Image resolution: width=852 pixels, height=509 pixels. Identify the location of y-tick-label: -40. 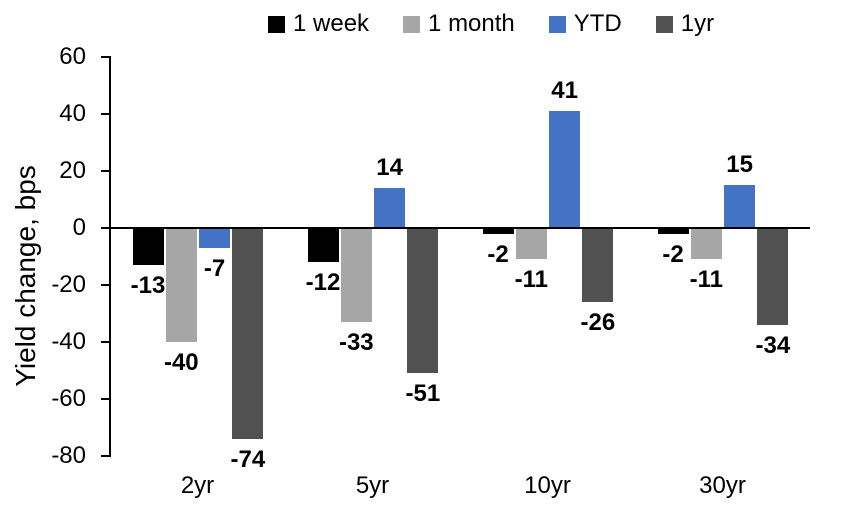
(68, 341).